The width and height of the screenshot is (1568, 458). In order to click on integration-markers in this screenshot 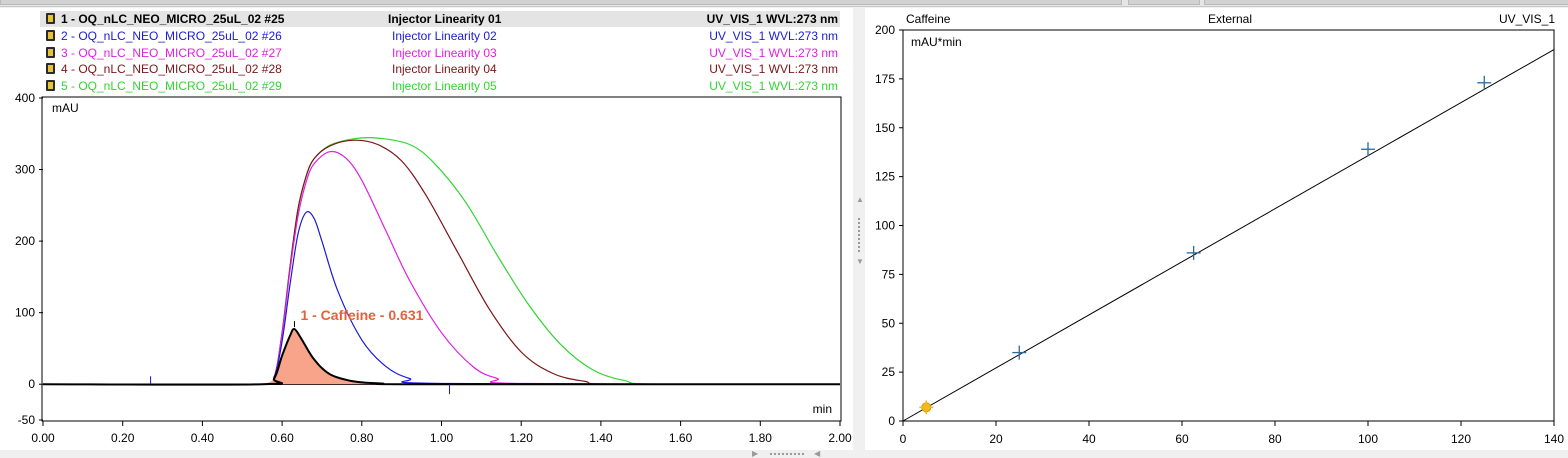, I will do `click(300, 385)`.